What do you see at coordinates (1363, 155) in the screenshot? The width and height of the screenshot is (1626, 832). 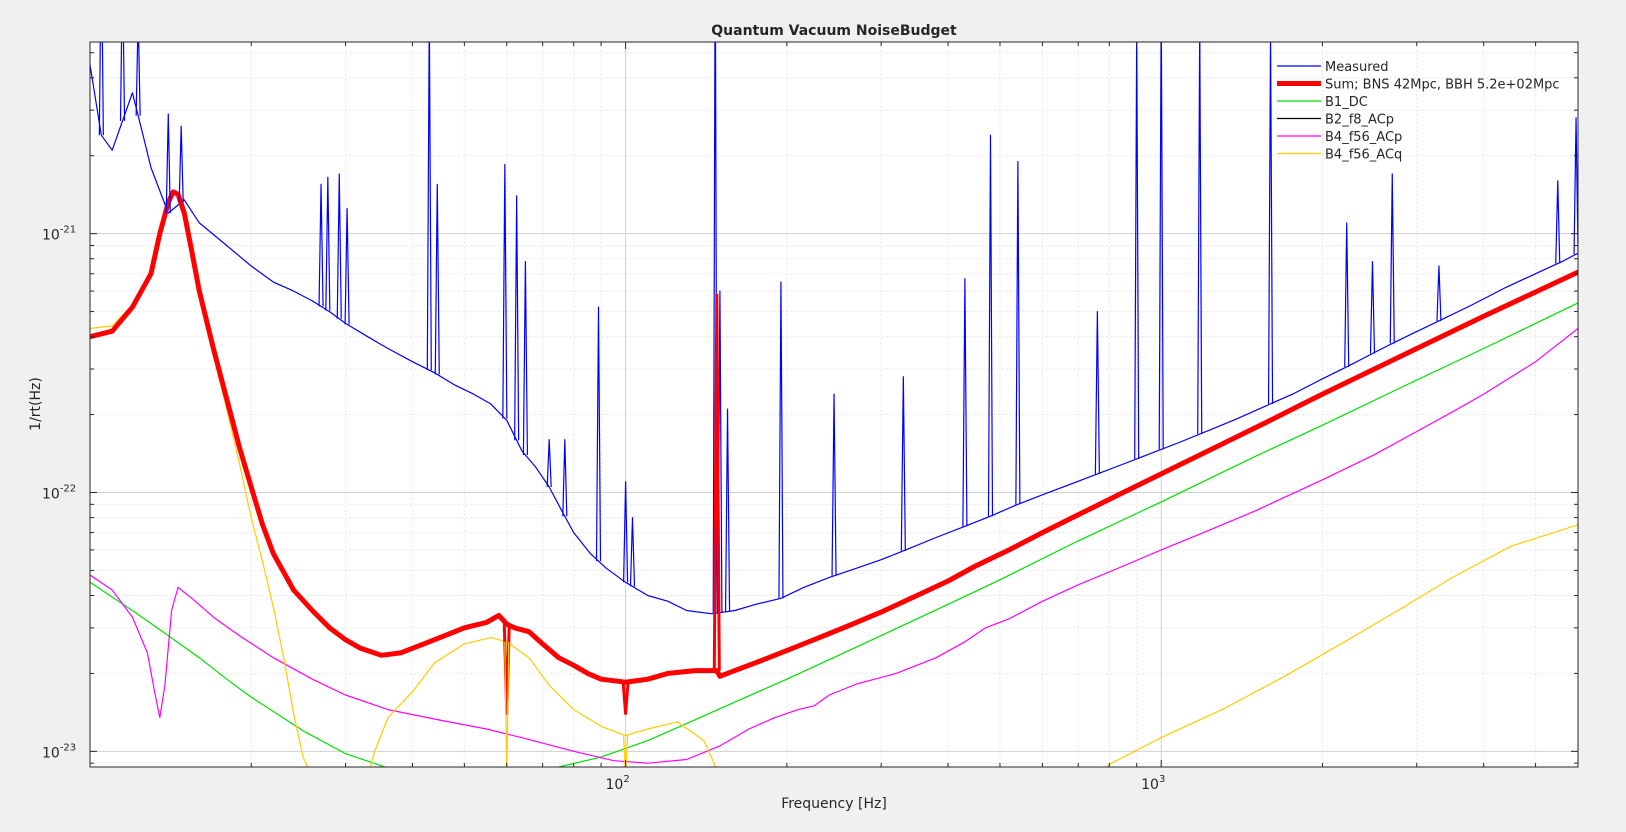 I see `legend-label: B4_f56_ACq` at bounding box center [1363, 155].